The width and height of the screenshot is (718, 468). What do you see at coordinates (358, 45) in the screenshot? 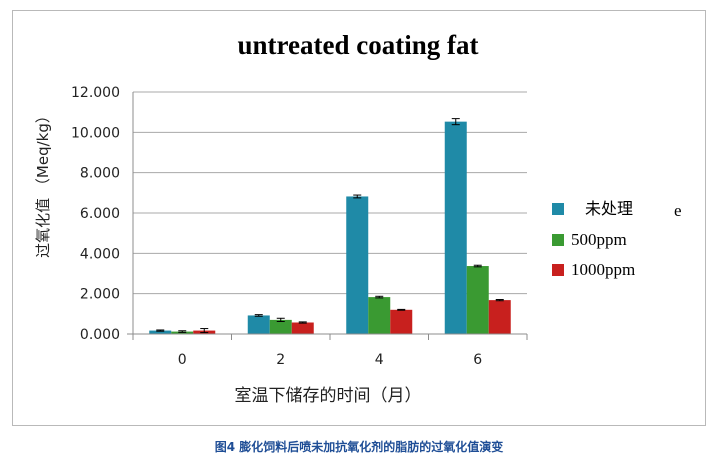
I see `chart-title: untreated coating fat` at bounding box center [358, 45].